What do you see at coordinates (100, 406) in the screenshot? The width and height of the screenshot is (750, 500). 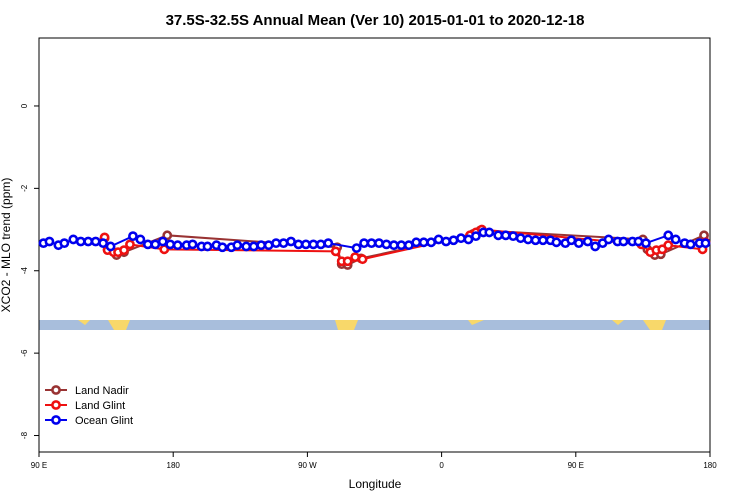 I see `legend-label: Land Glint` at bounding box center [100, 406].